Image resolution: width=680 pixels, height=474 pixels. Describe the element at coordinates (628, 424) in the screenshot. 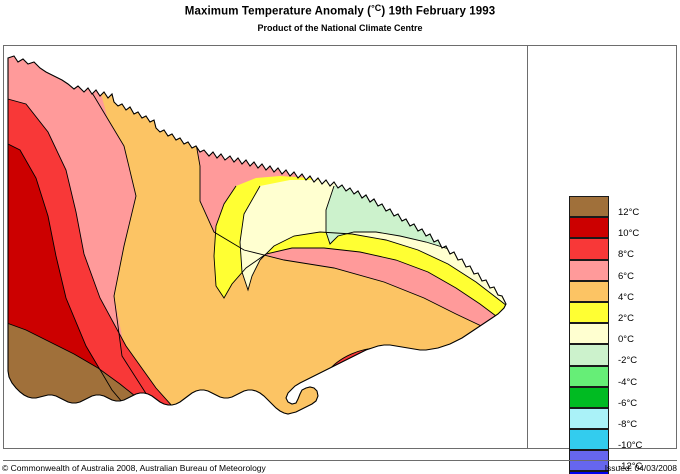

I see `legend-label: -8°C` at that location.